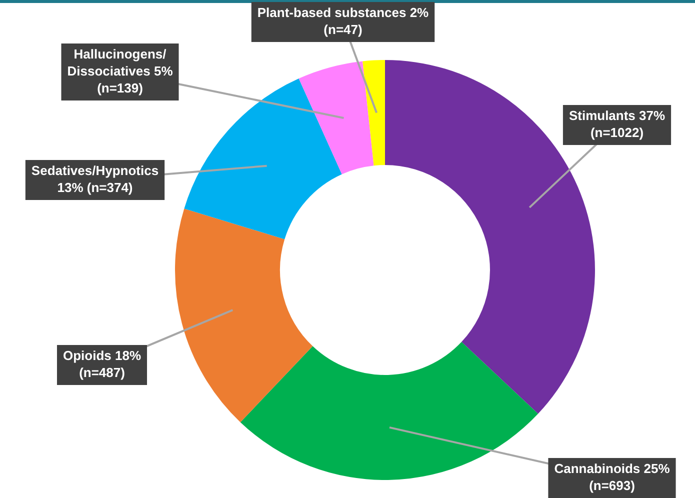  What do you see at coordinates (95, 188) in the screenshot?
I see `data-label: 13% (n=374)` at bounding box center [95, 188].